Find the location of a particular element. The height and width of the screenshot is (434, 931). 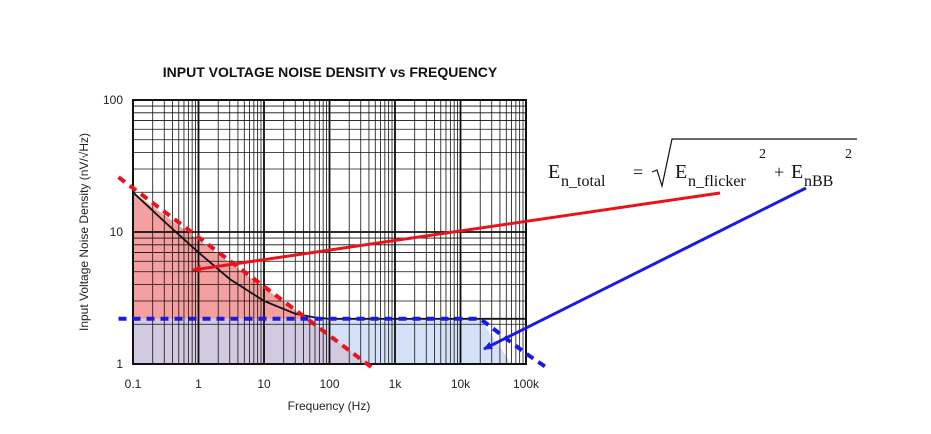

sqrt-sign is located at coordinates (754, 163).